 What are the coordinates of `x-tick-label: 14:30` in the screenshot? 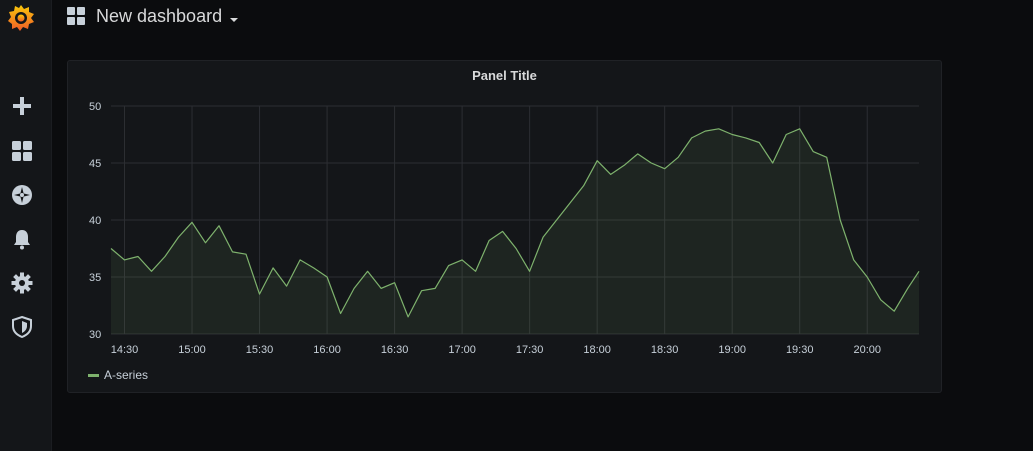 It's located at (125, 350).